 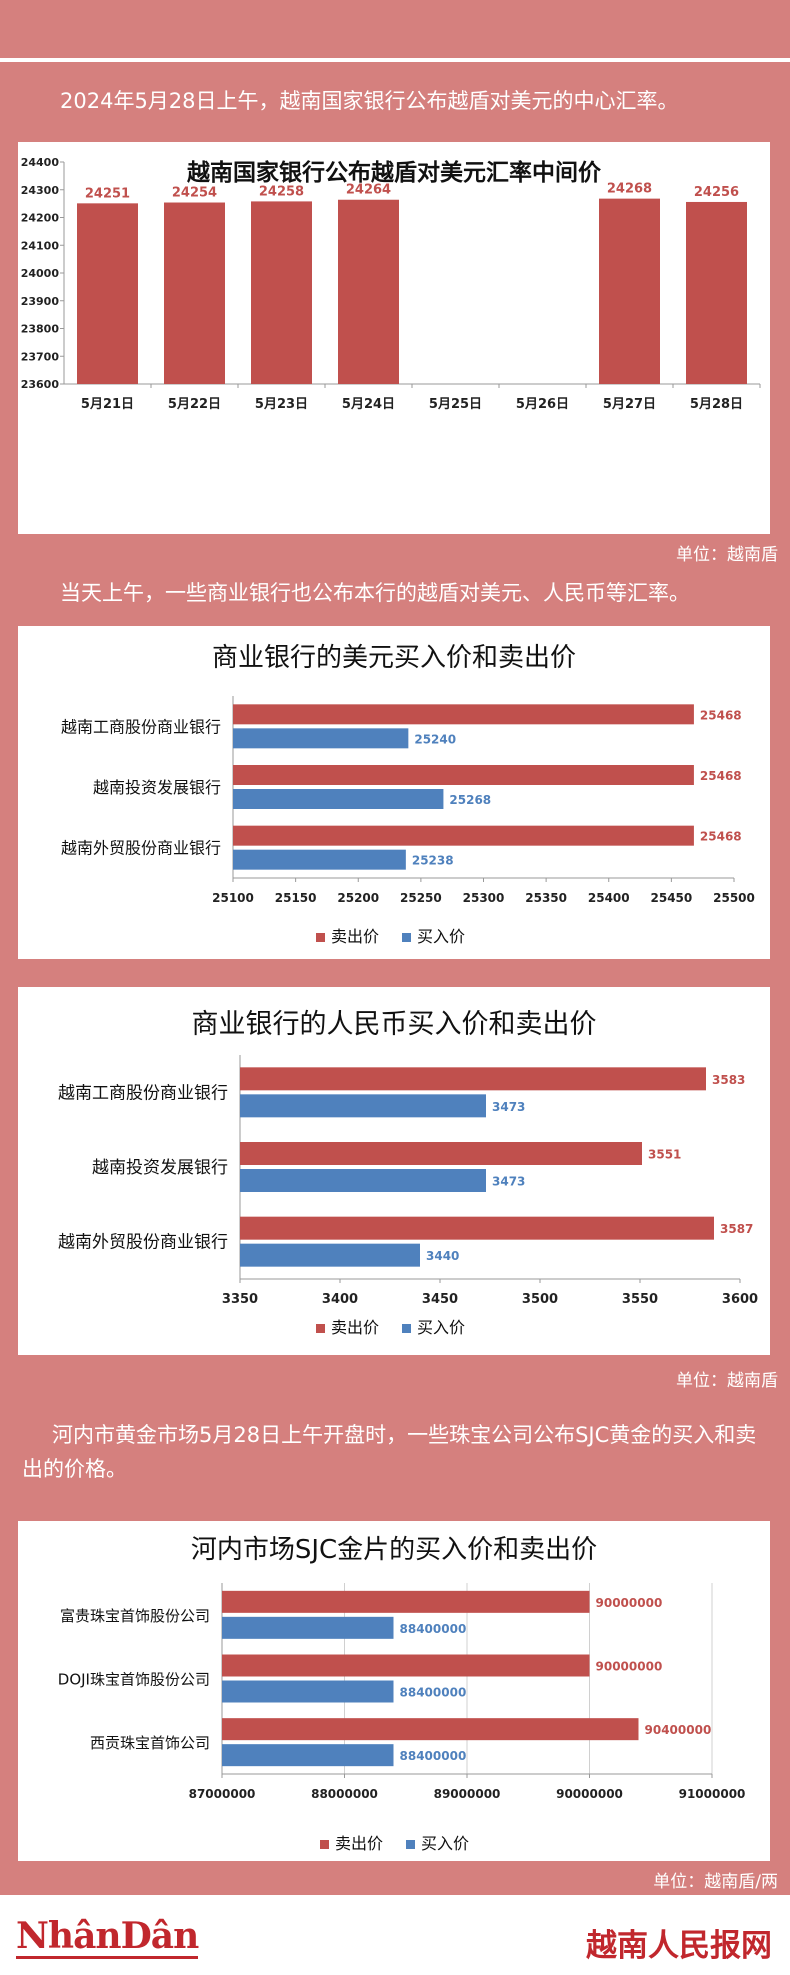 What do you see at coordinates (40, 329) in the screenshot?
I see `y-tick-label: 23800` at bounding box center [40, 329].